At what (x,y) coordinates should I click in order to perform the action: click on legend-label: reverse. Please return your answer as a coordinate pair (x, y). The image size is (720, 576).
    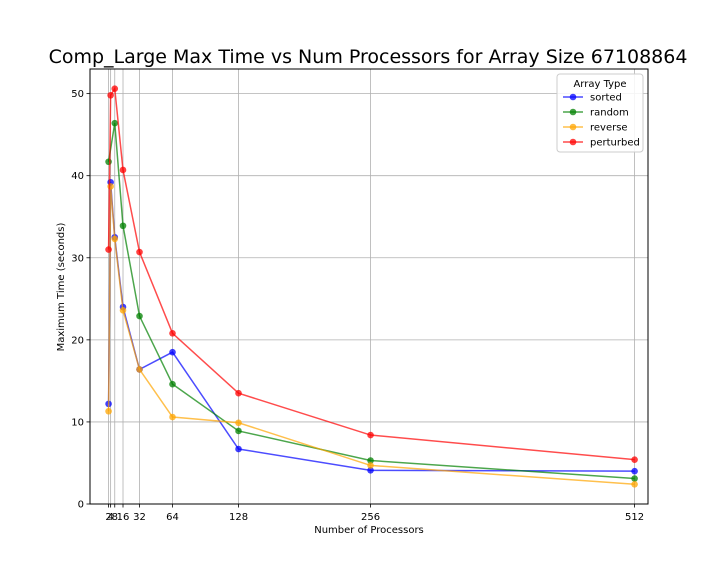
    Looking at the image, I should click on (609, 128).